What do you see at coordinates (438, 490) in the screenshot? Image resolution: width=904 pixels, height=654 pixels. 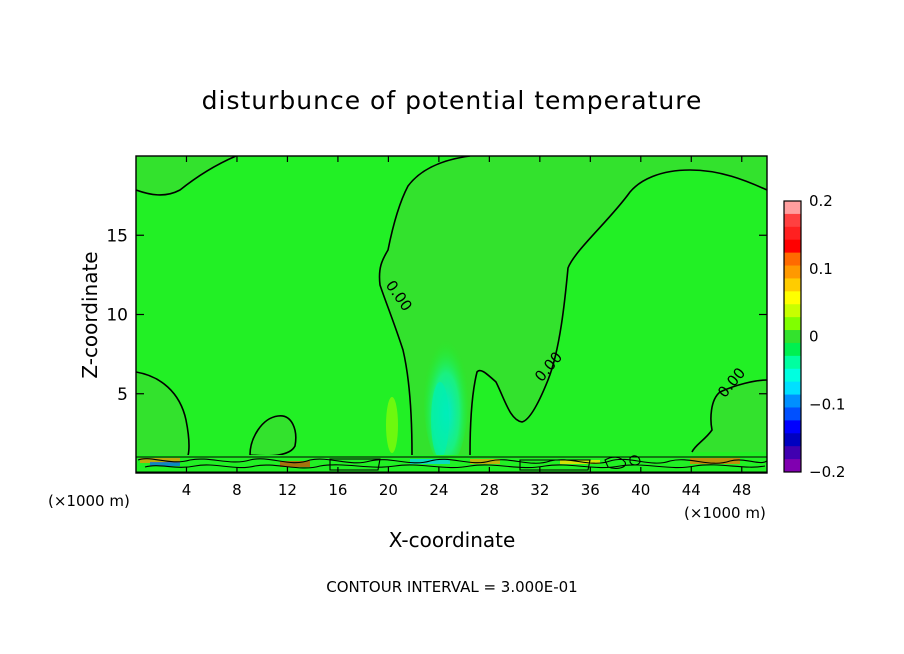 I see `x-tick-label: 24` at bounding box center [438, 490].